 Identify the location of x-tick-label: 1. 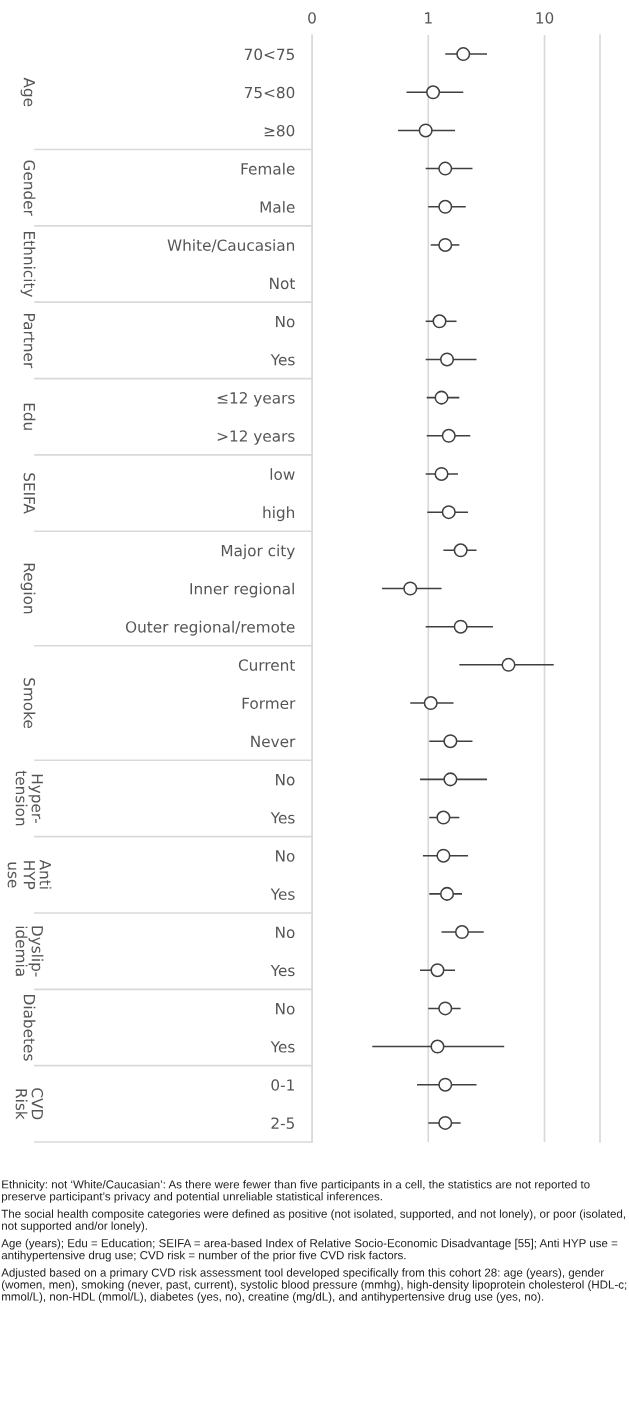
(428, 18).